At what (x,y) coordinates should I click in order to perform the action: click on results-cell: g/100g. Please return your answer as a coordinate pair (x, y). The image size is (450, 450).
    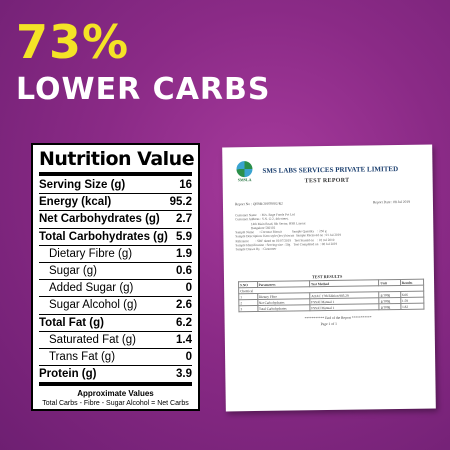
    Looking at the image, I should click on (390, 306).